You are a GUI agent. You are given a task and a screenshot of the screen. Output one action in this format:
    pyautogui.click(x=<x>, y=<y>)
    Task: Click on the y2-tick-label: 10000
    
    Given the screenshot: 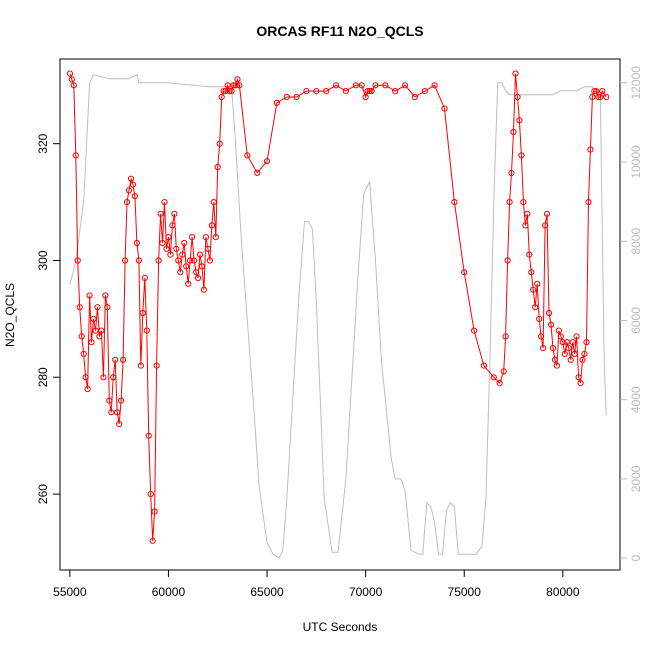 What is the action you would take?
    pyautogui.click(x=636, y=162)
    